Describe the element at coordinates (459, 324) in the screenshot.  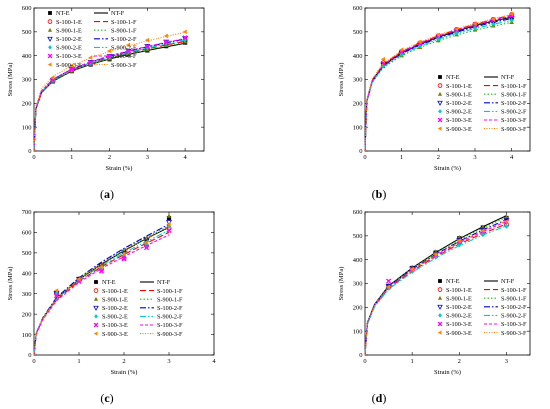
I see `legend-label: S-100-3-E` at that location.